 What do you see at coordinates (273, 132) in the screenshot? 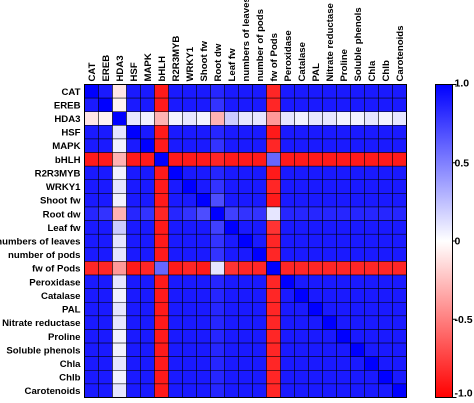
I see `heatmap-cell-hsf-fw-of-pods` at bounding box center [273, 132].